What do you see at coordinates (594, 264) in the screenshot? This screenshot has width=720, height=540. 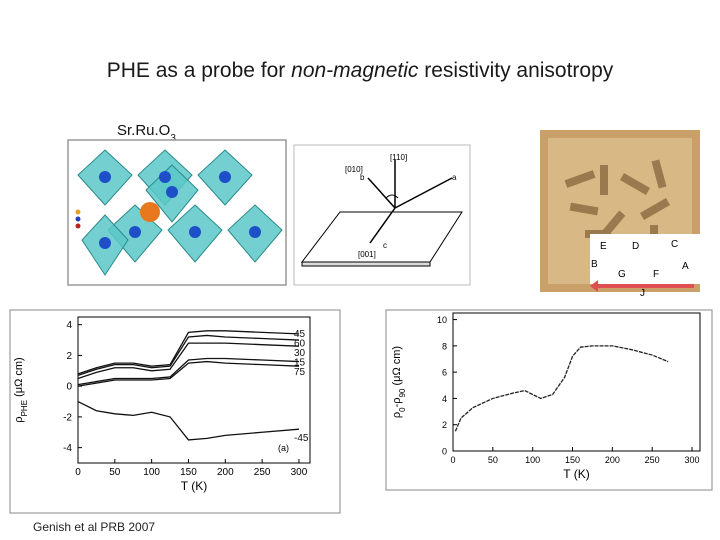 I see `contact-label: B` at bounding box center [594, 264].